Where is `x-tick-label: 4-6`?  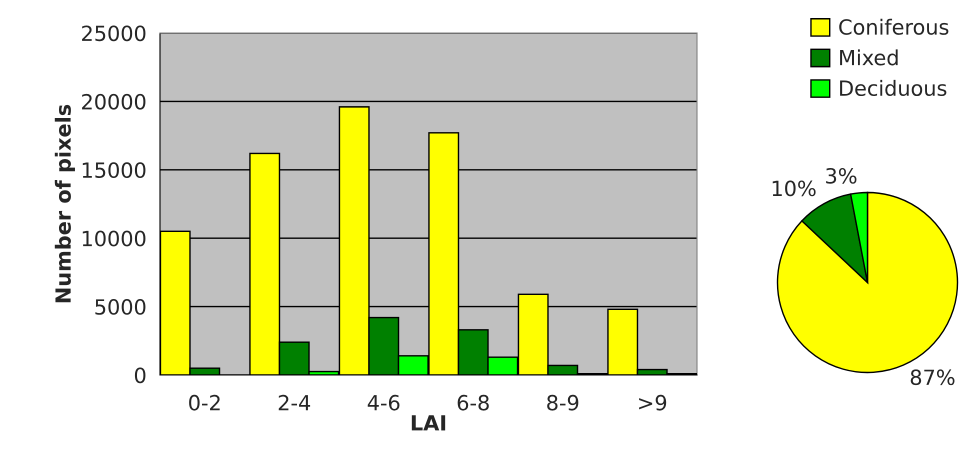
x-tick-label: 4-6 is located at coordinates (384, 402).